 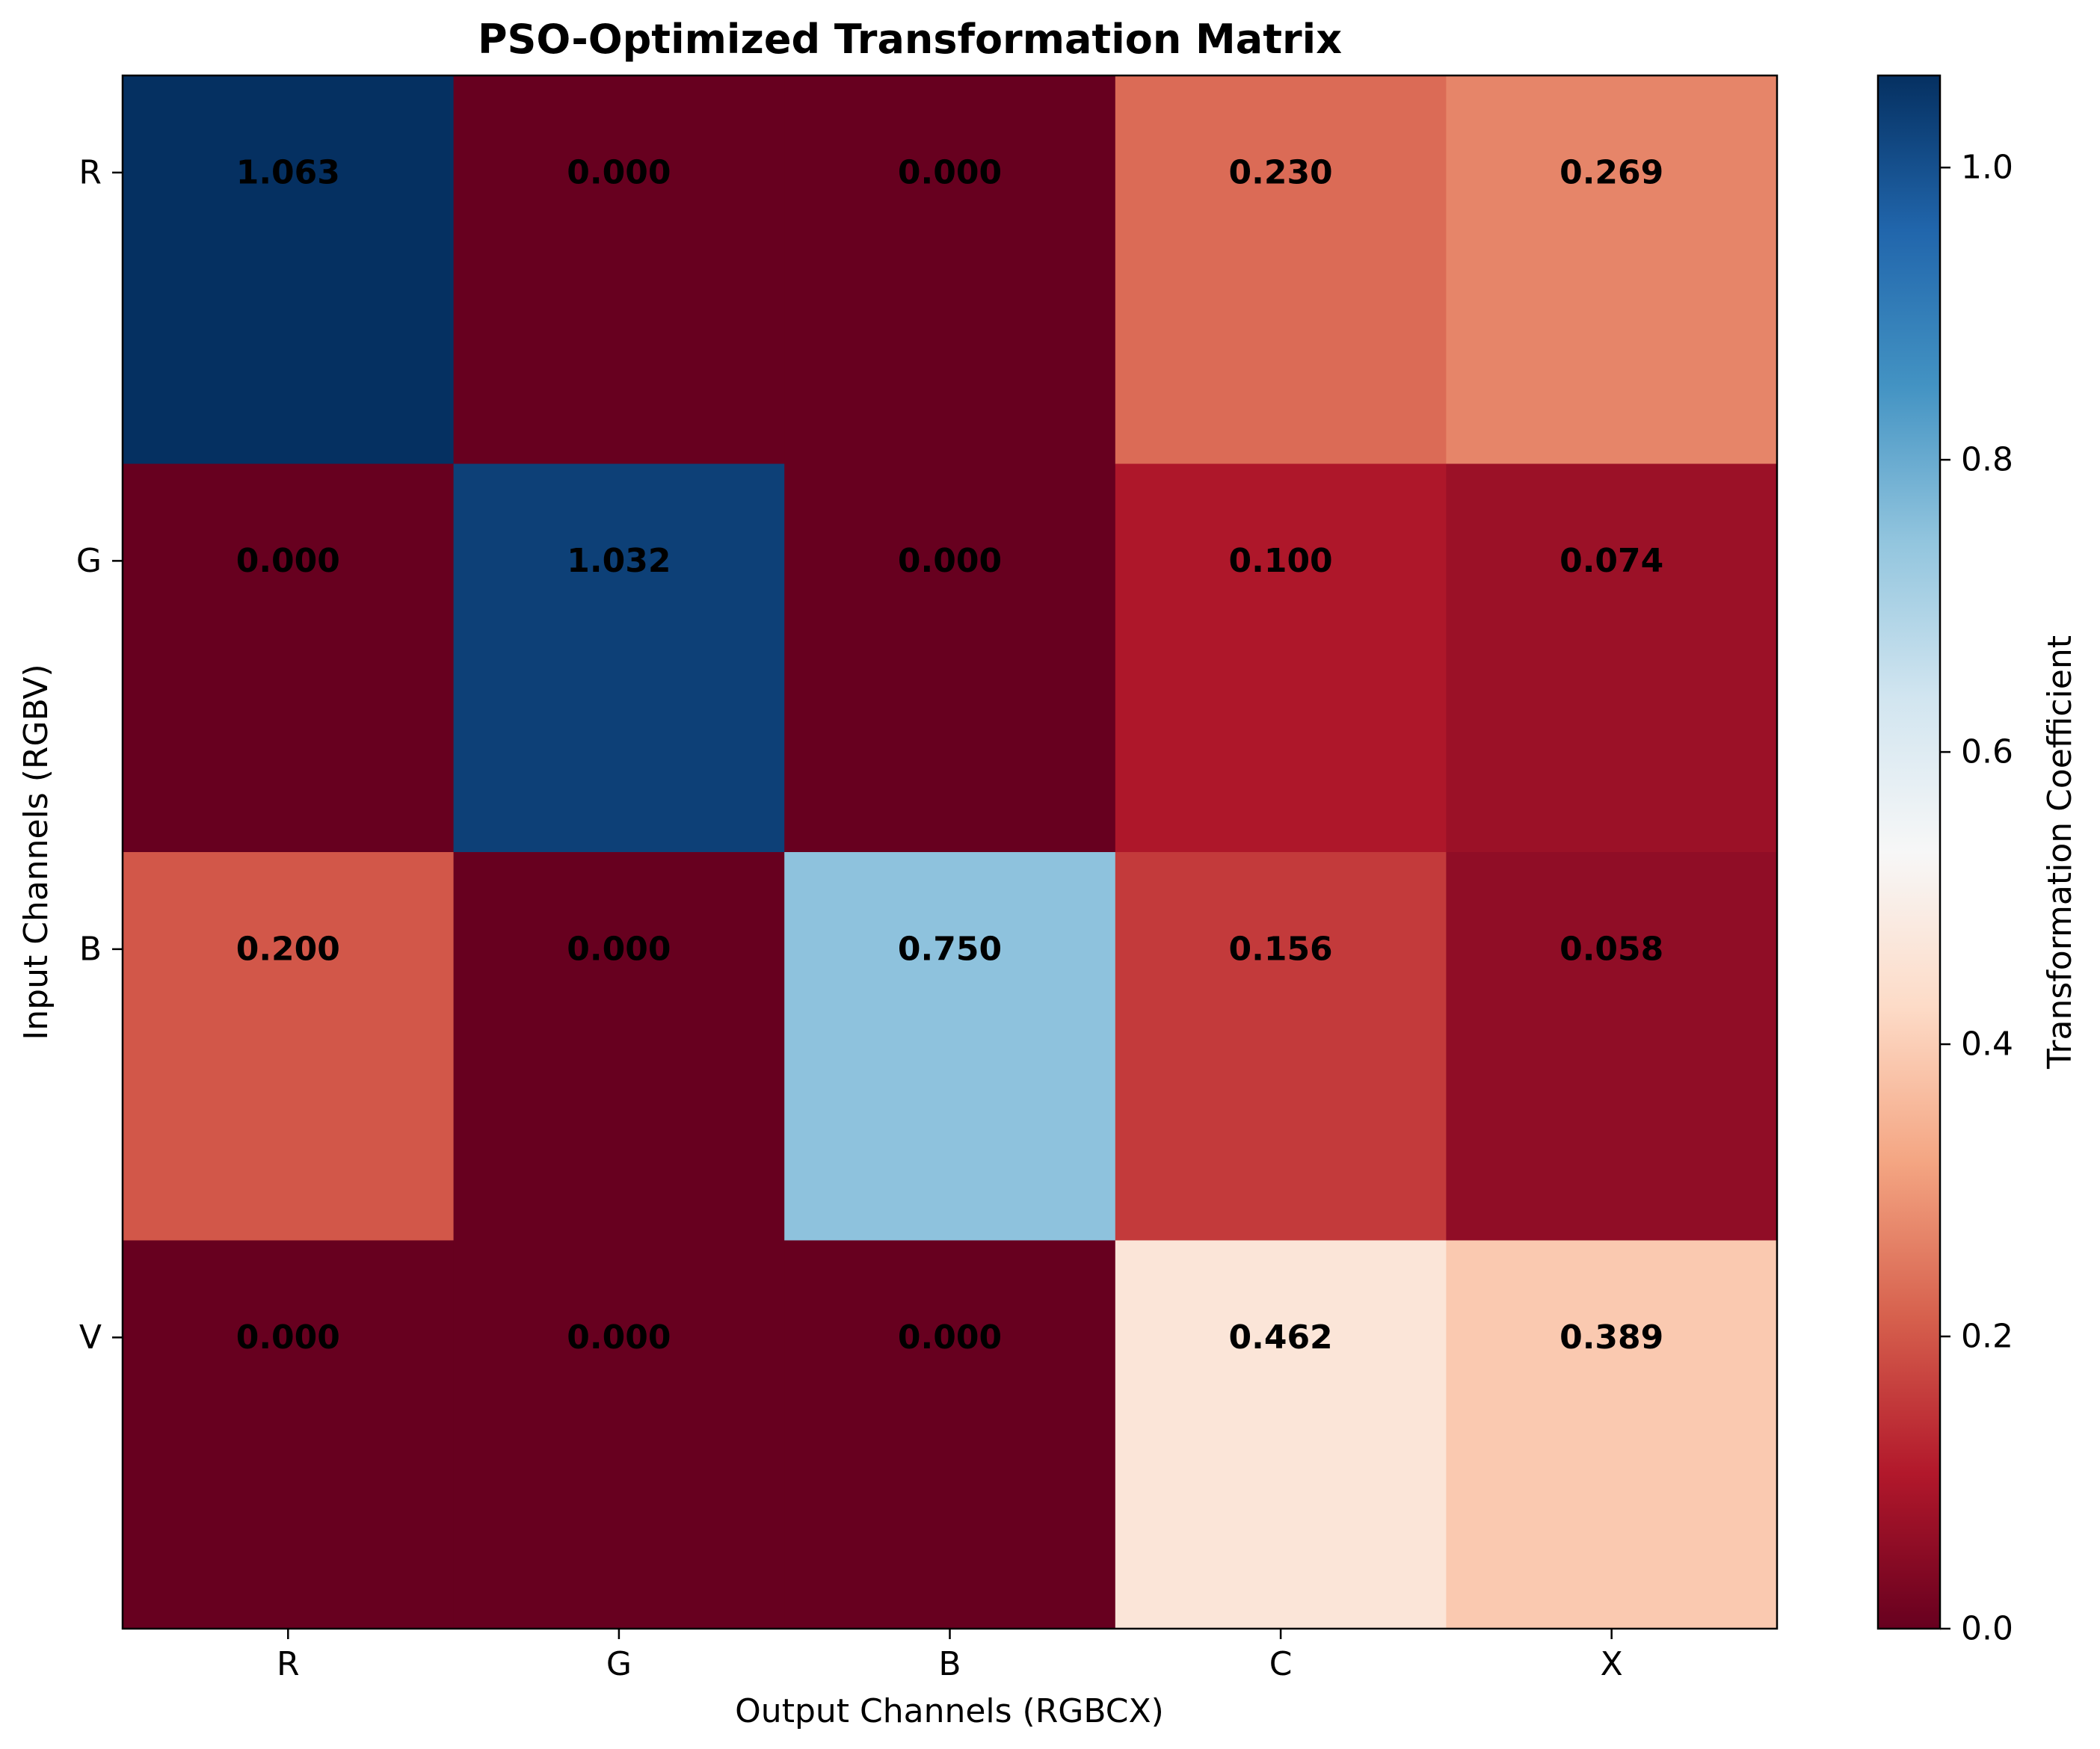 What do you see at coordinates (90, 949) in the screenshot?
I see `y-tick-label: B` at bounding box center [90, 949].